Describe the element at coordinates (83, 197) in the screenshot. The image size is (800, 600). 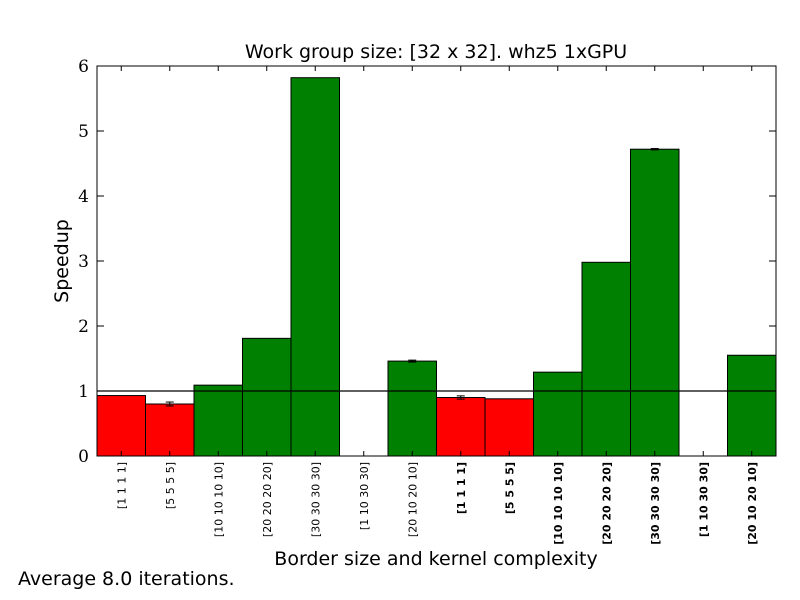
I see `y-tick-label: 4` at that location.